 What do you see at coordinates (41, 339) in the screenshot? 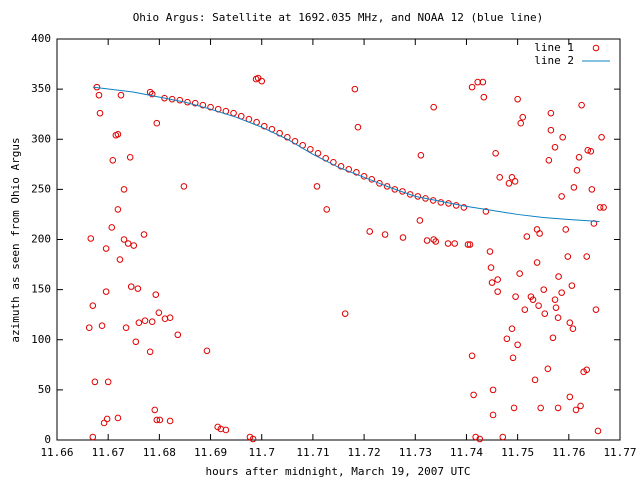
I see `y-tick-label: 100` at bounding box center [41, 339].